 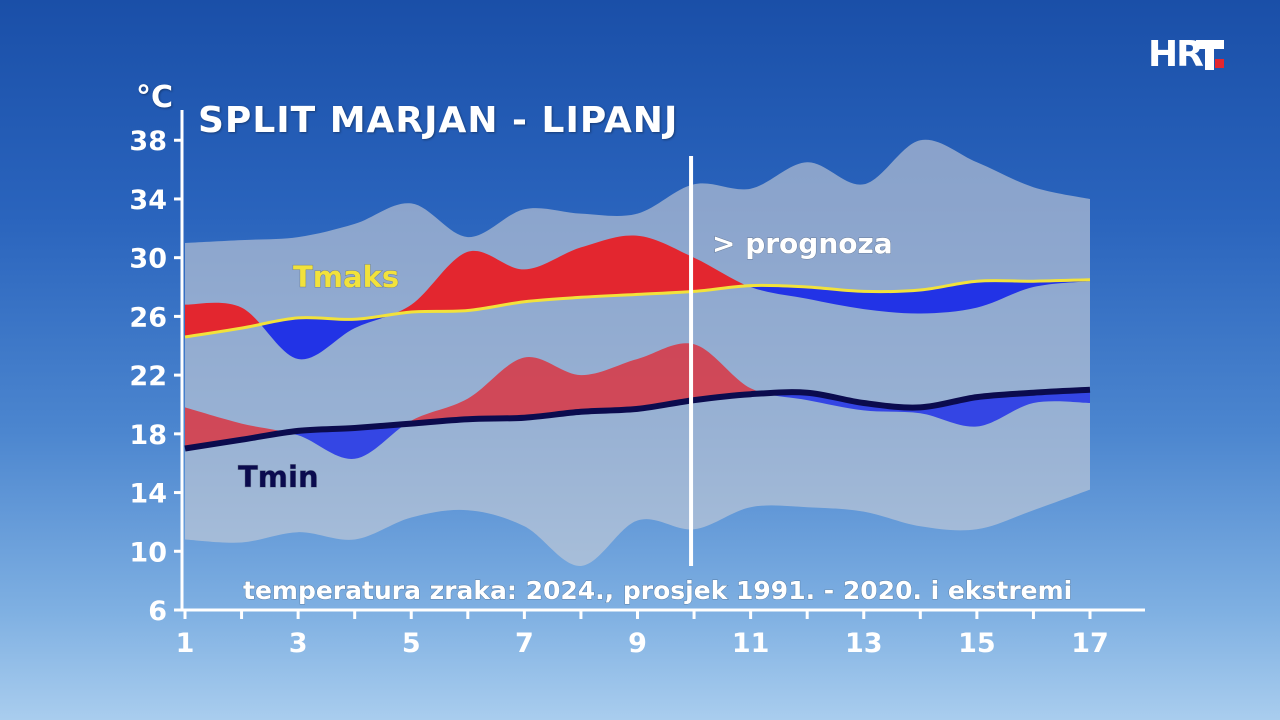 I want to click on tmaks-average-line, so click(x=637, y=308).